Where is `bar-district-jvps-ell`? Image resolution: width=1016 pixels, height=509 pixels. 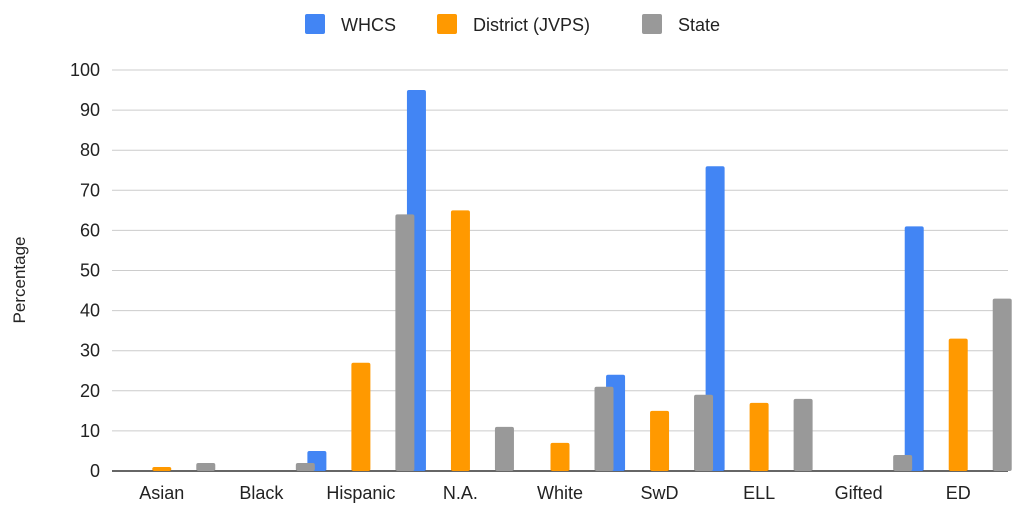 bar-district-jvps-ell is located at coordinates (759, 436).